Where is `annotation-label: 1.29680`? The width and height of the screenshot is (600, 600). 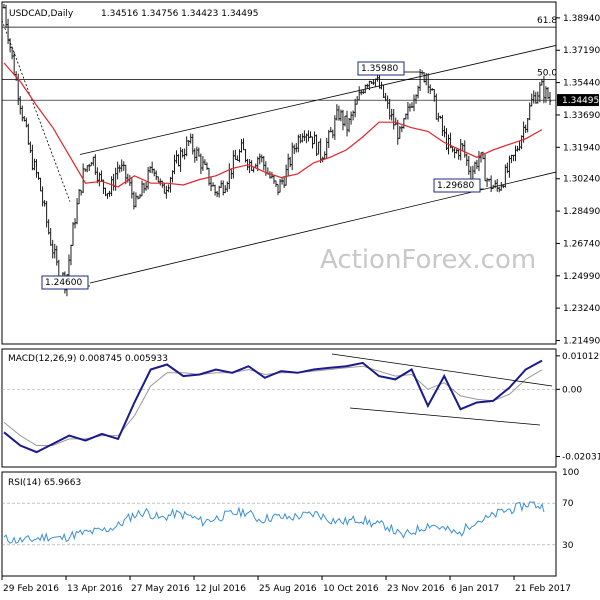 annotation-label: 1.29680 is located at coordinates (455, 186).